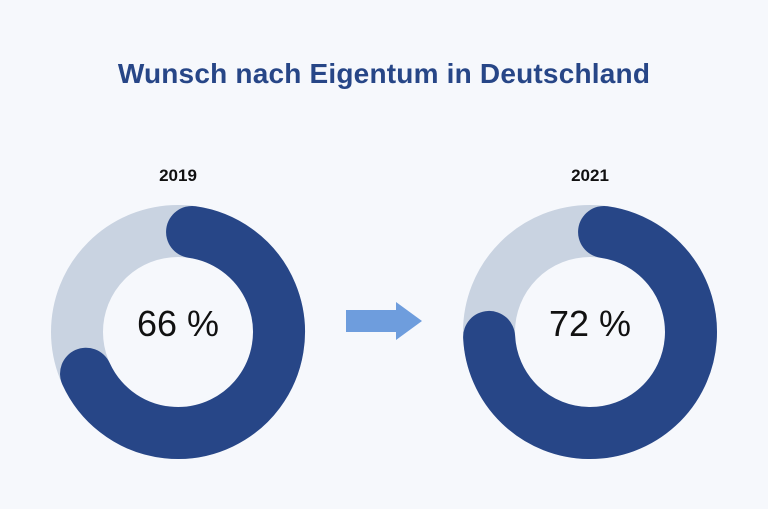 The image size is (768, 509). I want to click on arrow-shape, so click(384, 321).